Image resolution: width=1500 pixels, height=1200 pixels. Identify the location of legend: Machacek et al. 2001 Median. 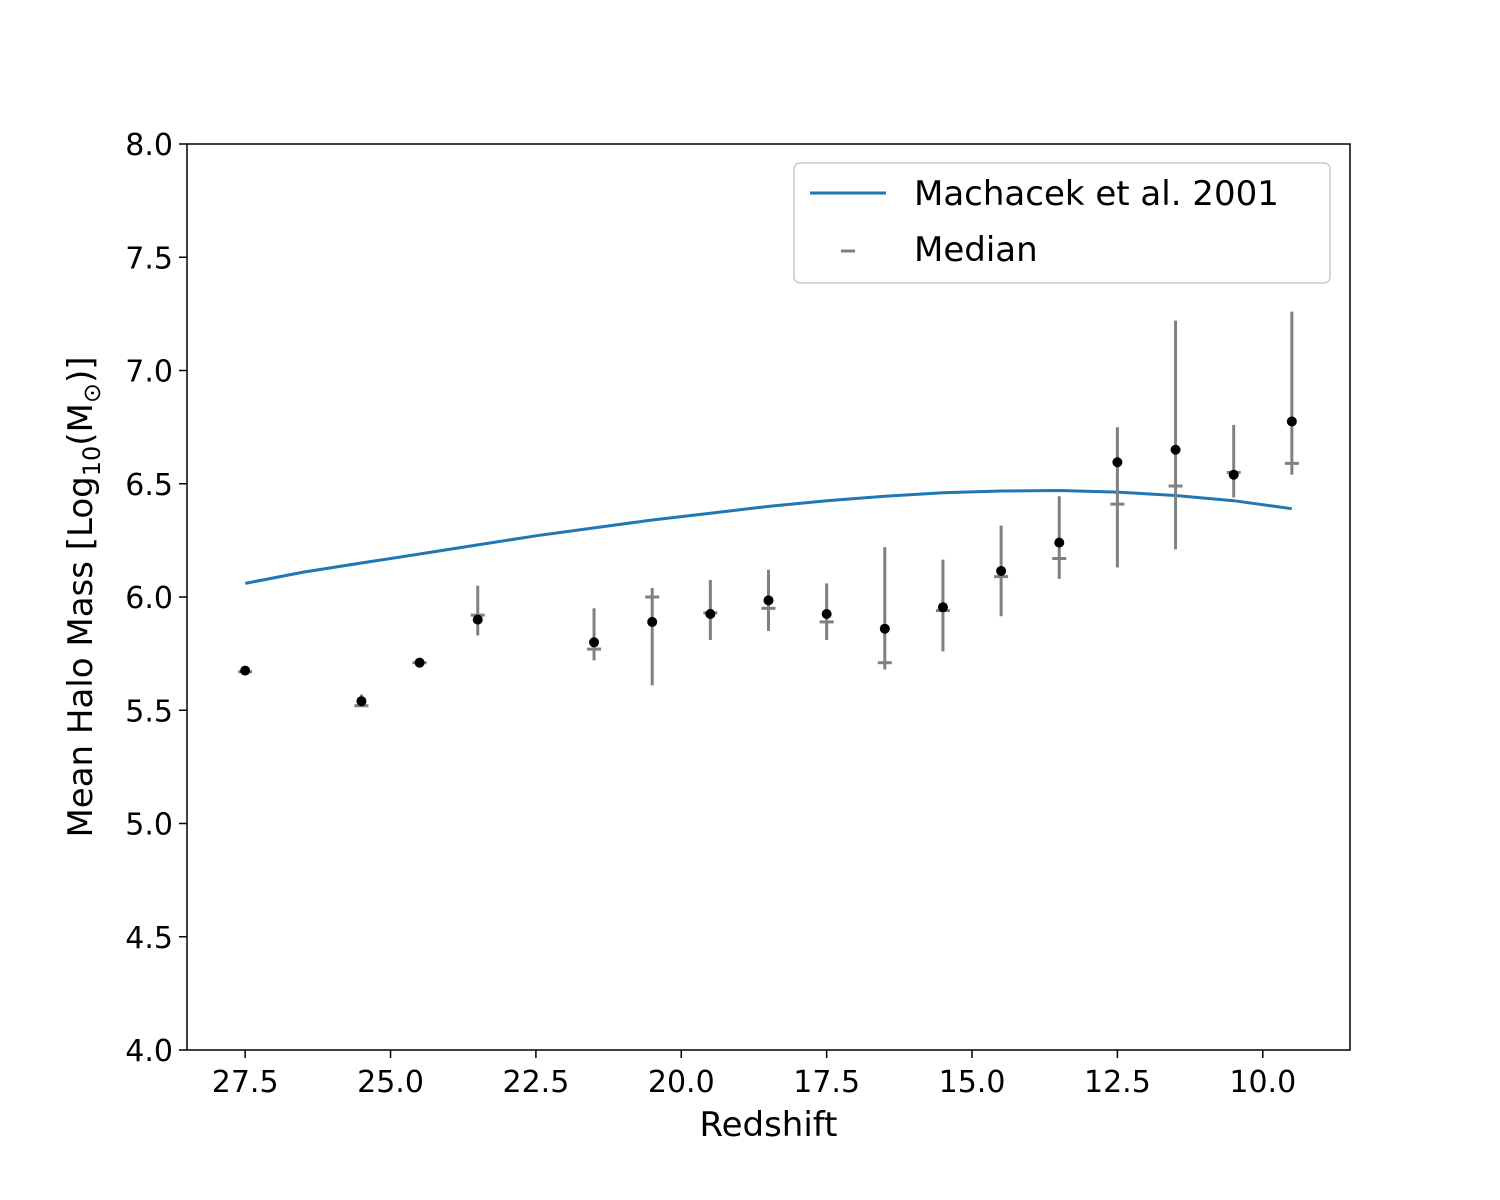
(1062, 223).